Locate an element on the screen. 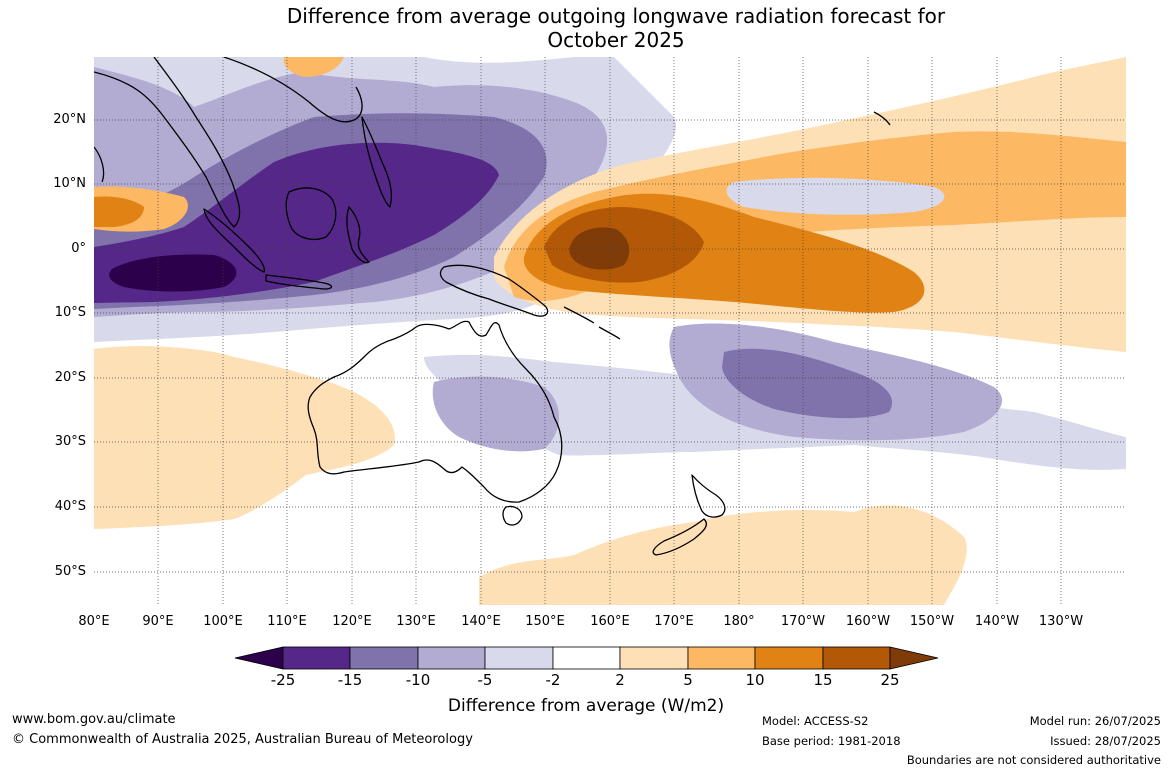  australia-coastline is located at coordinates (435, 411).